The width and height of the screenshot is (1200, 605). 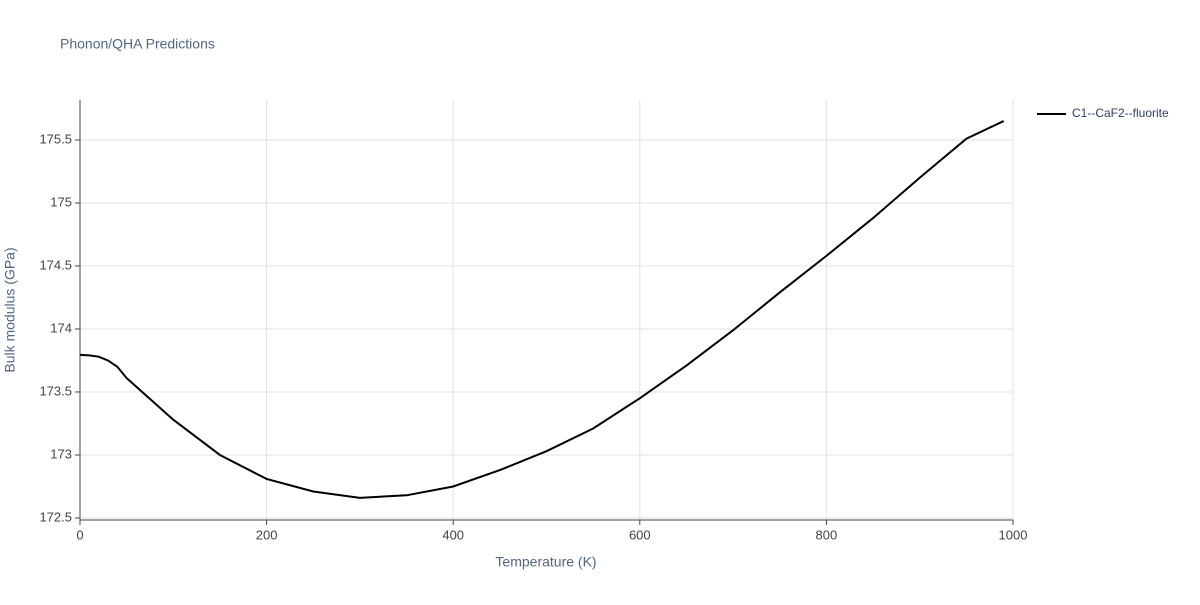 What do you see at coordinates (267, 534) in the screenshot?
I see `x-tick-label: 200` at bounding box center [267, 534].